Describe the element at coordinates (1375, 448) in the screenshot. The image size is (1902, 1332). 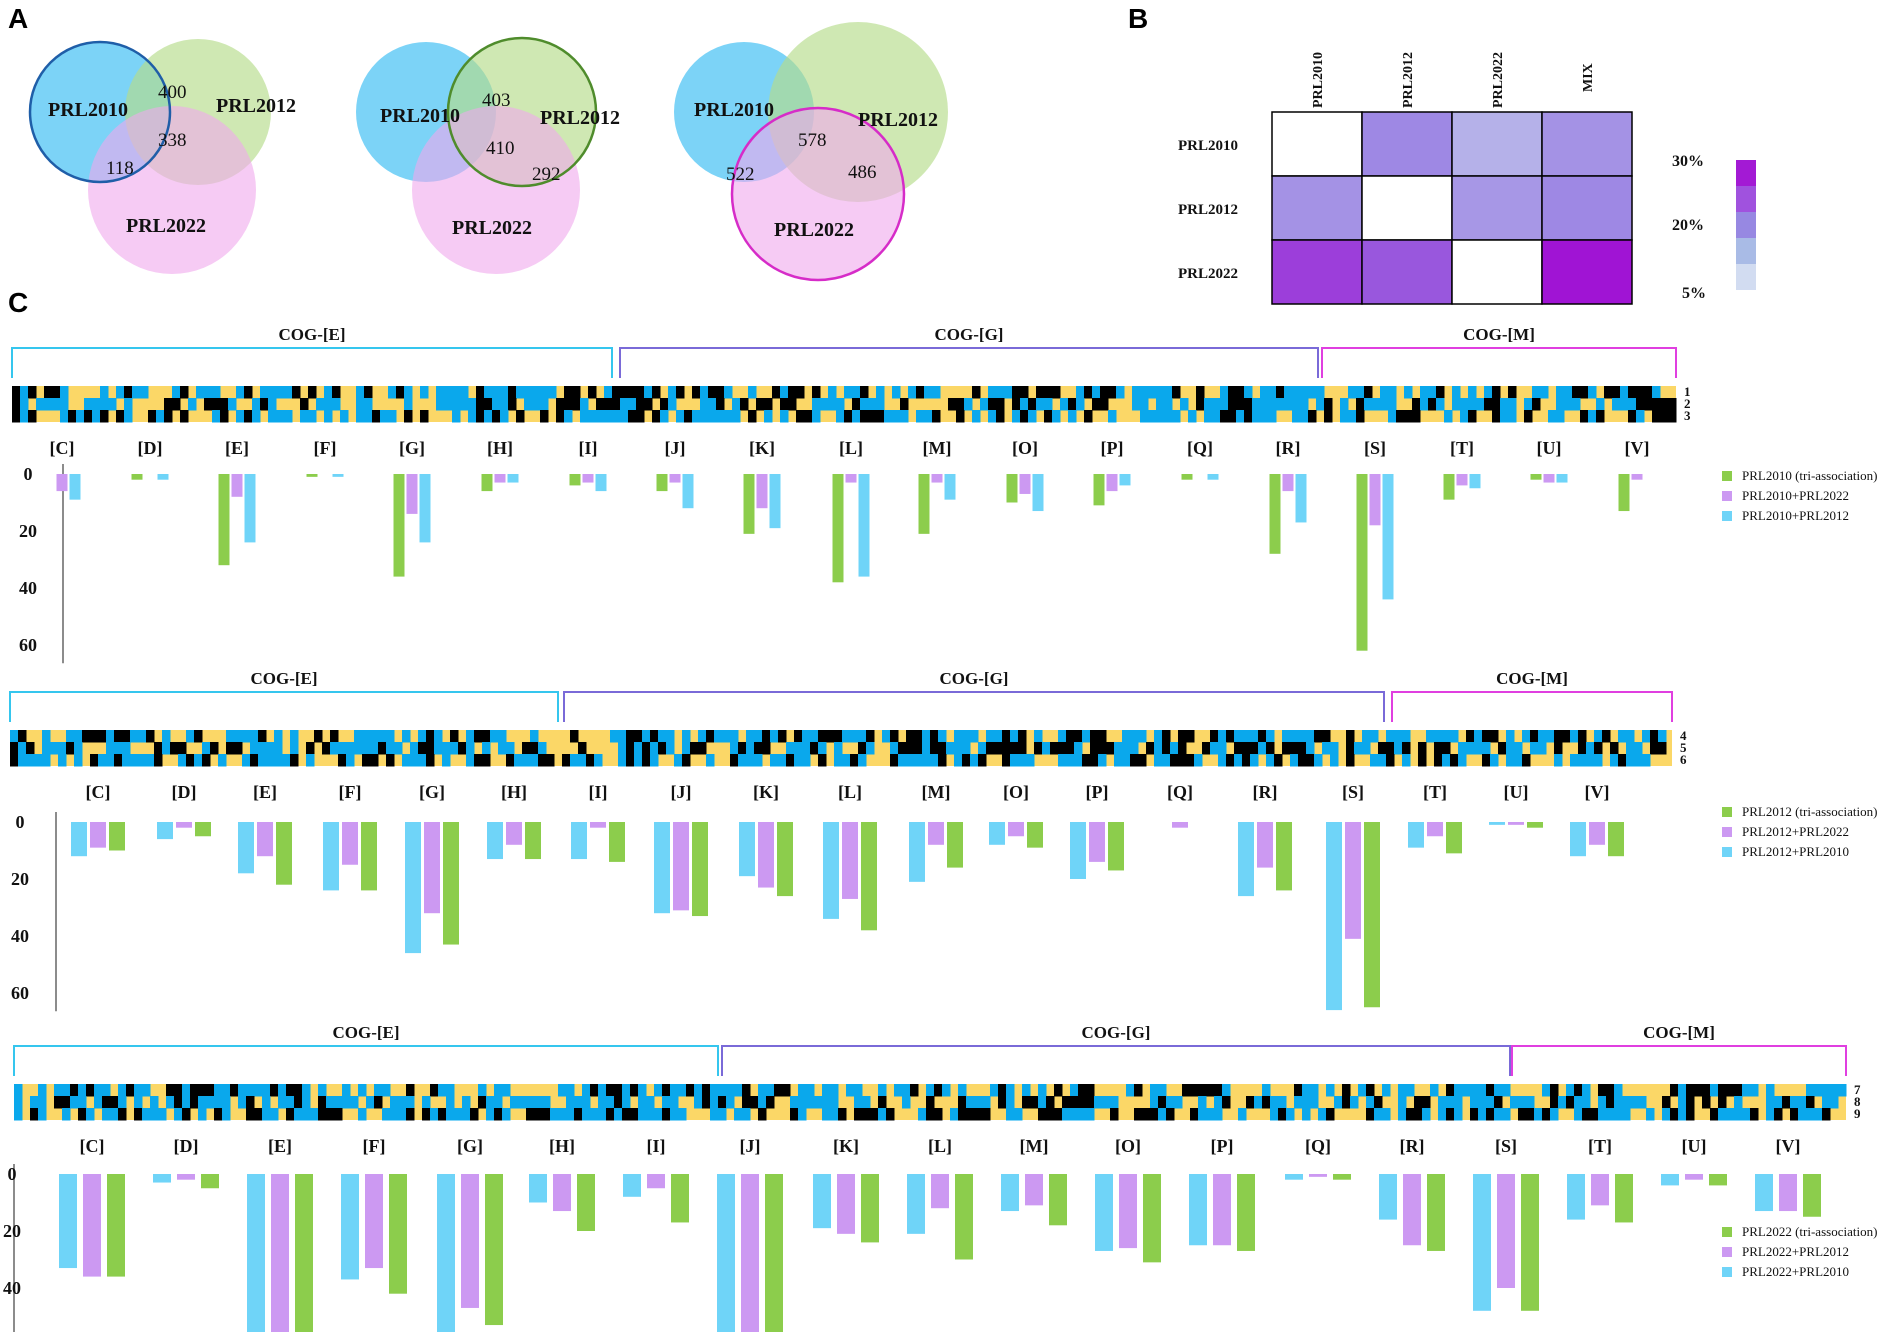
I see `category-label: [S]` at that location.